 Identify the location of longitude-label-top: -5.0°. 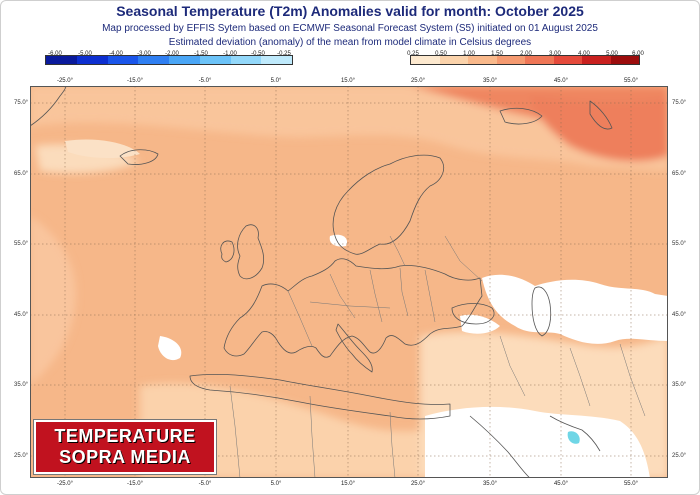
(205, 81).